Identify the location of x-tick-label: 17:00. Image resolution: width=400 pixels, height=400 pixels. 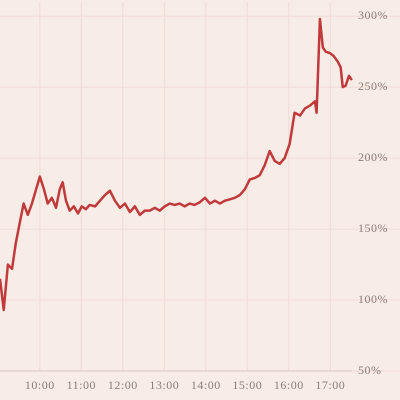
(330, 385).